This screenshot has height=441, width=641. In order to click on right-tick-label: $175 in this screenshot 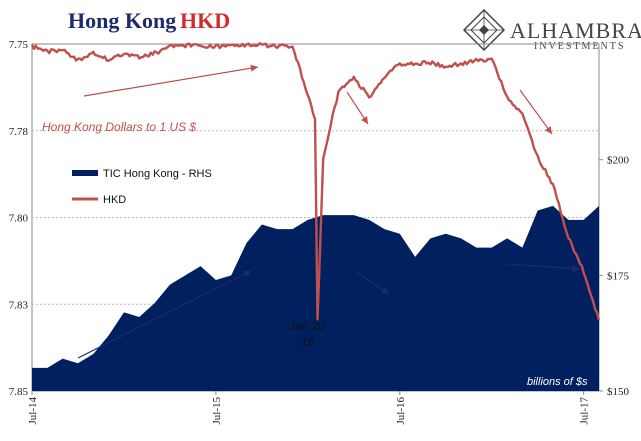, I will do `click(618, 276)`.